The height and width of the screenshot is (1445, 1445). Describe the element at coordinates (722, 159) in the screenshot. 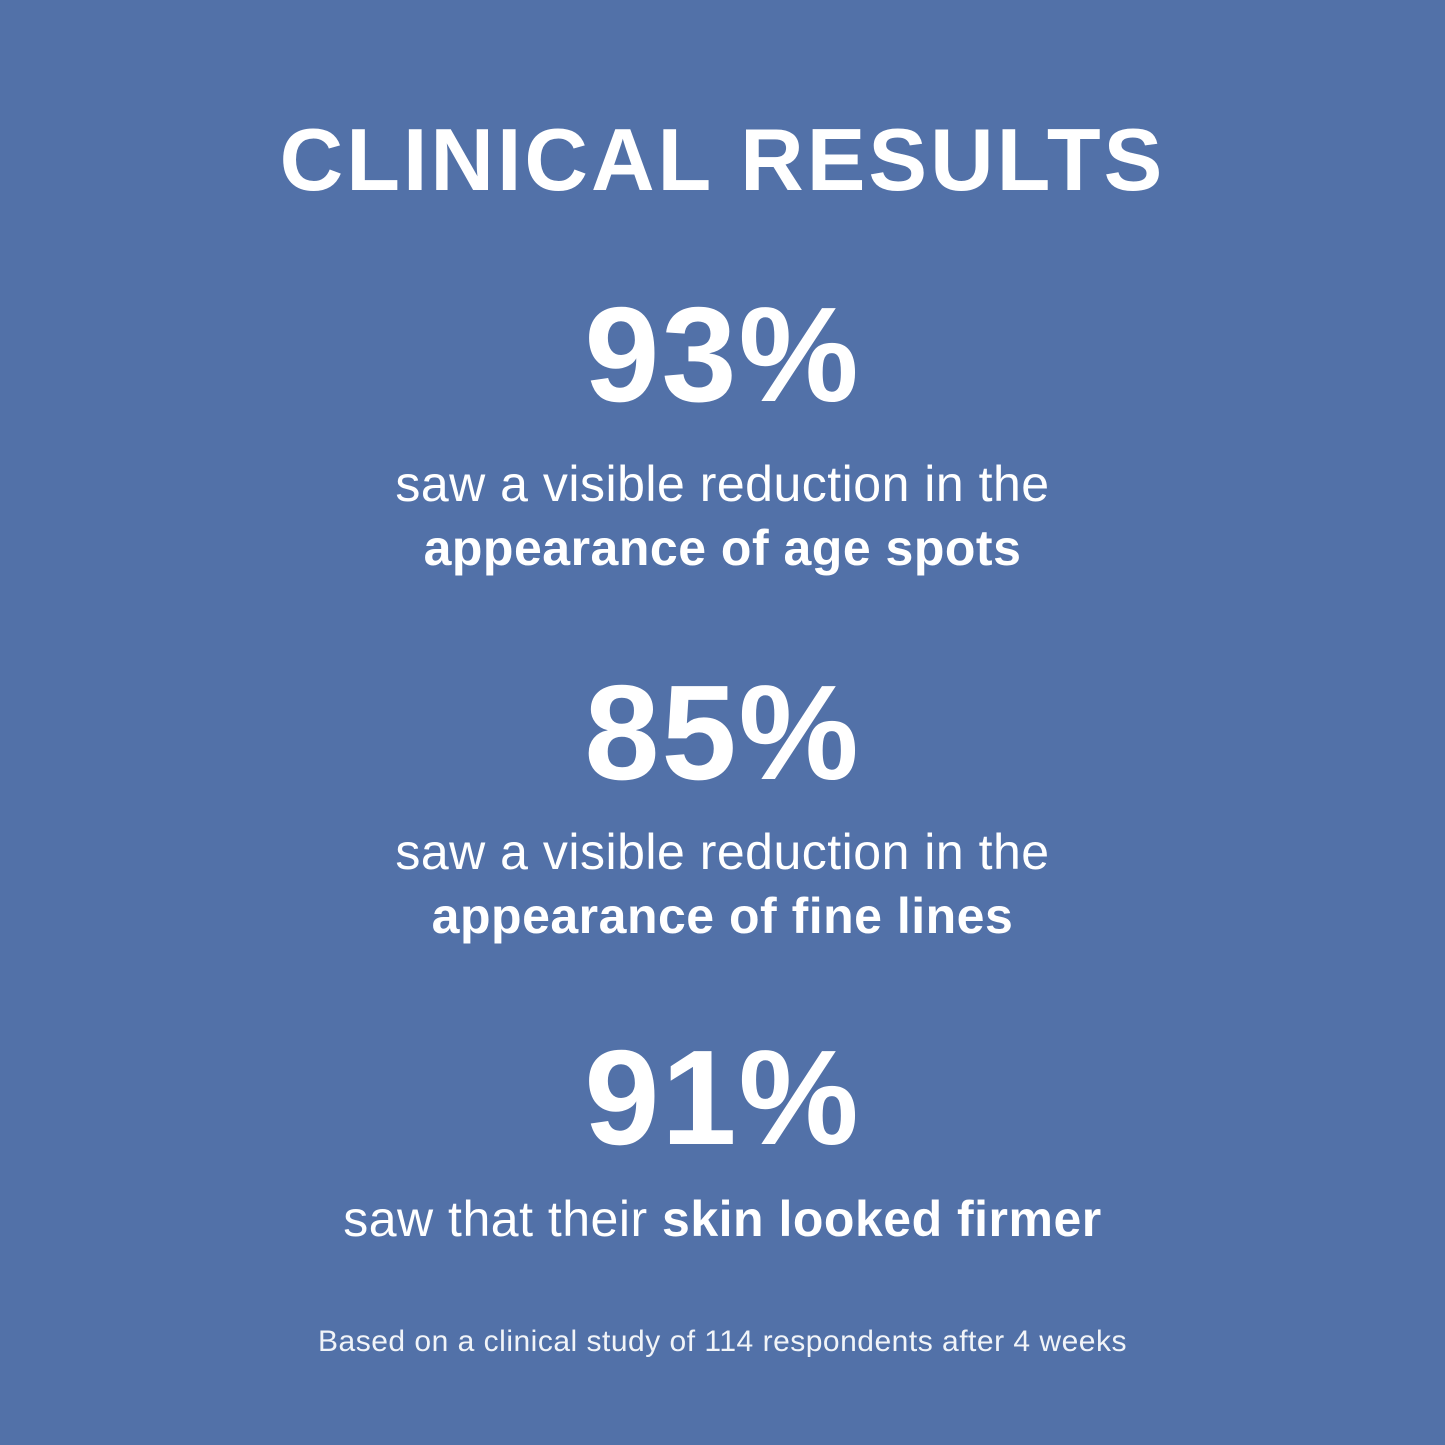

I see `page-title: CLINICAL RESULTS` at that location.